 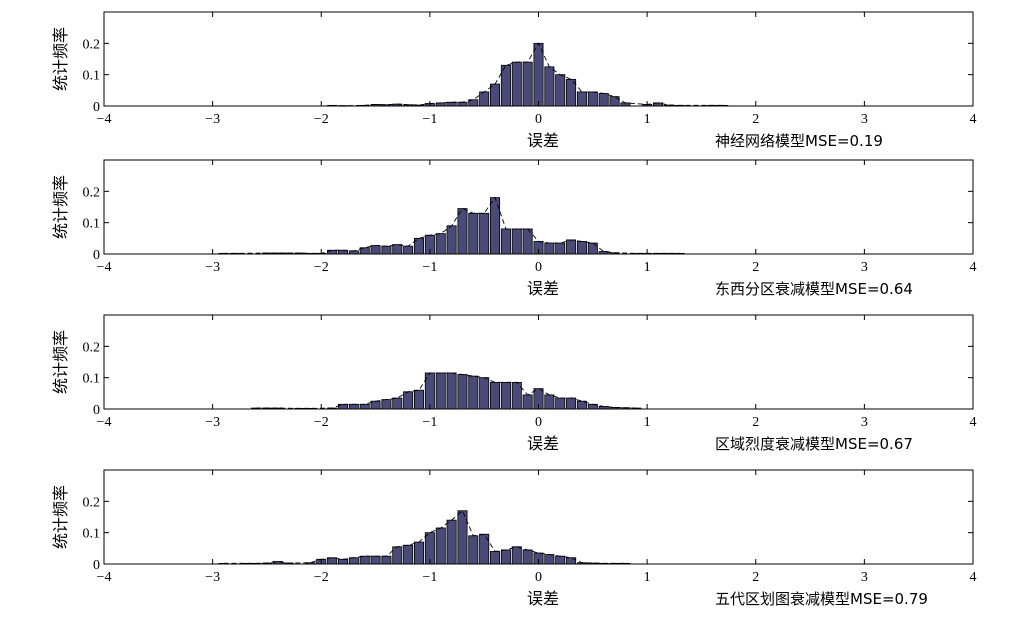 What do you see at coordinates (814, 289) in the screenshot?
I see `model-mse-label: 东西分区衰减模型MSE=0.64` at bounding box center [814, 289].